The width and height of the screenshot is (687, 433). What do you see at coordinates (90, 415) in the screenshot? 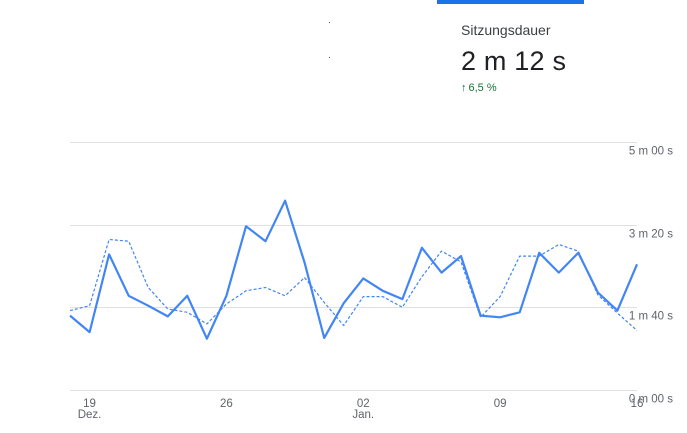
I see `x-tick-month-label: Dez.` at bounding box center [90, 415].